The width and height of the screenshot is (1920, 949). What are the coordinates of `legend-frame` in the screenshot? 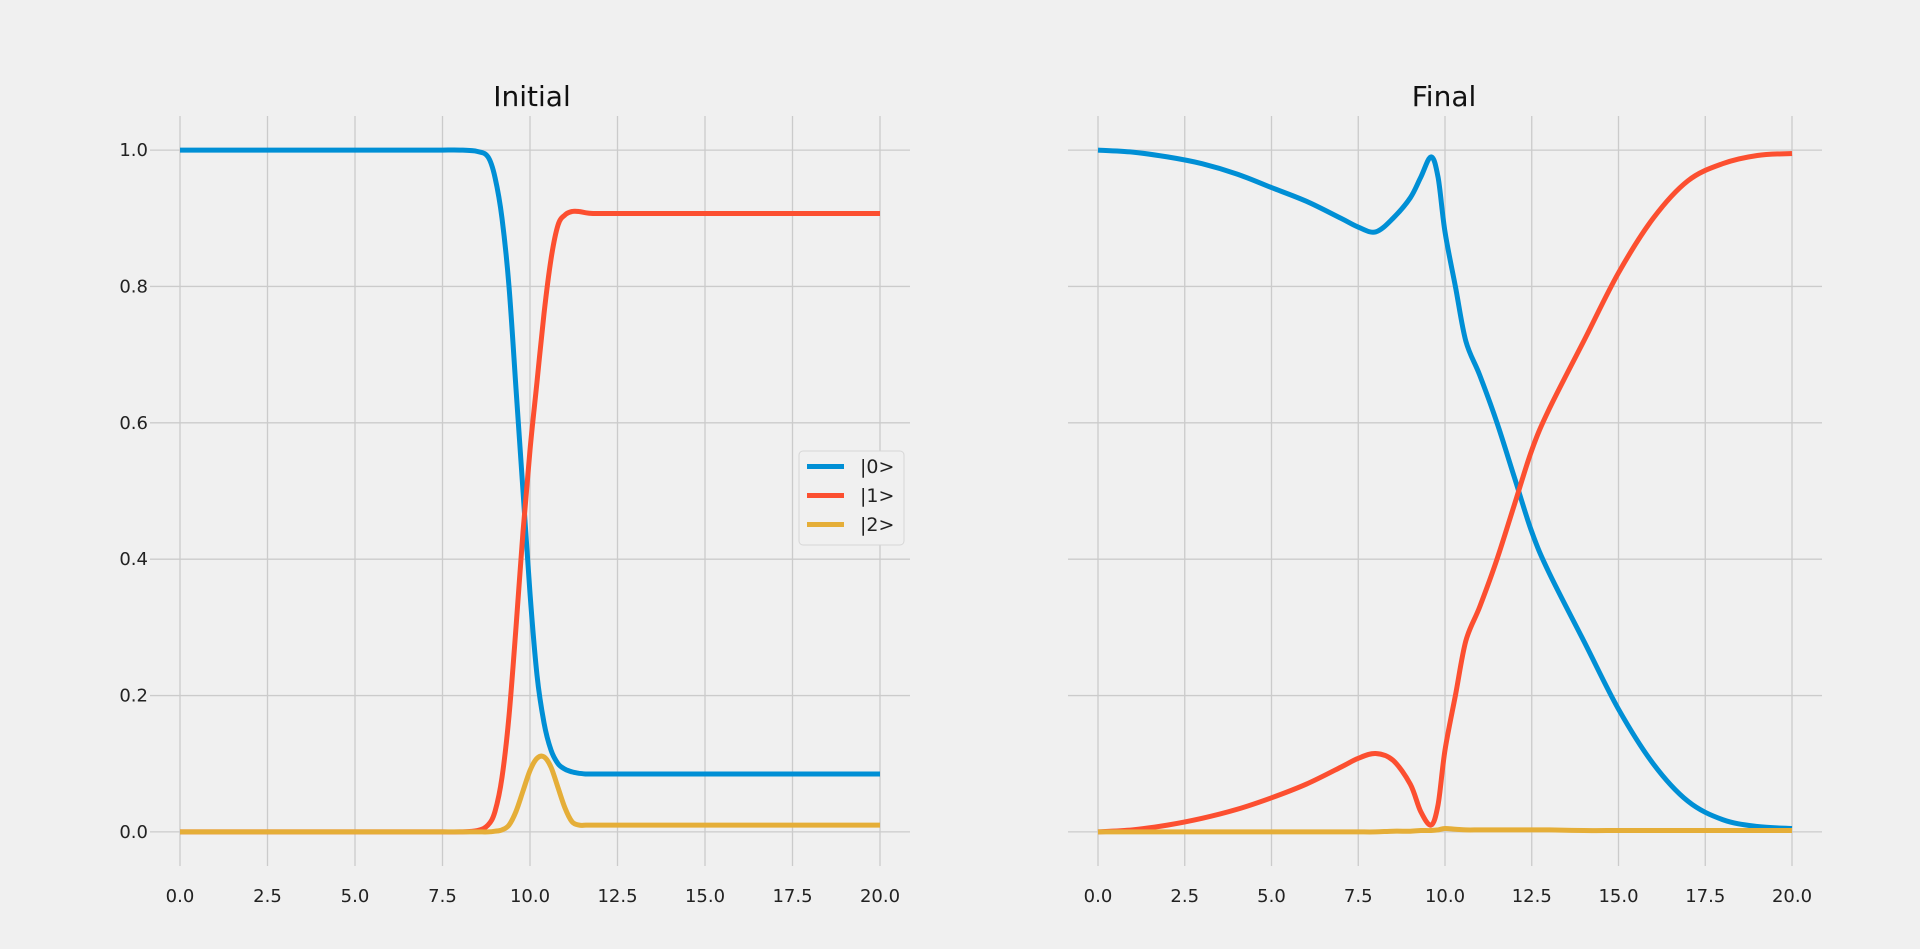 It's located at (851, 498).